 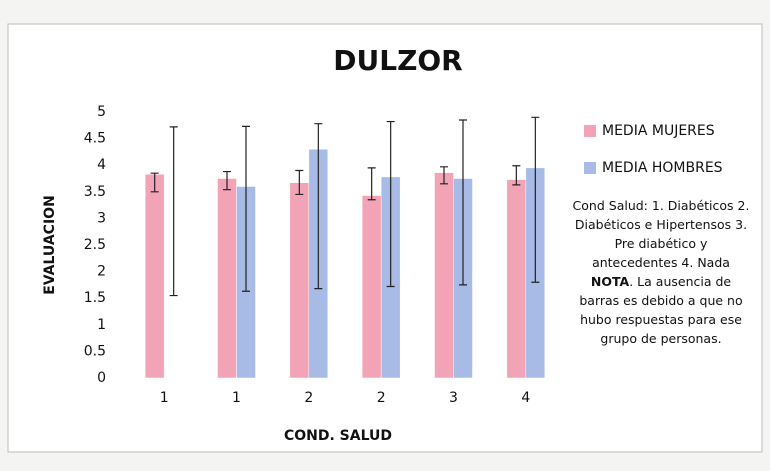 I want to click on legend-label: MEDIA HOMBRES, so click(x=662, y=168).